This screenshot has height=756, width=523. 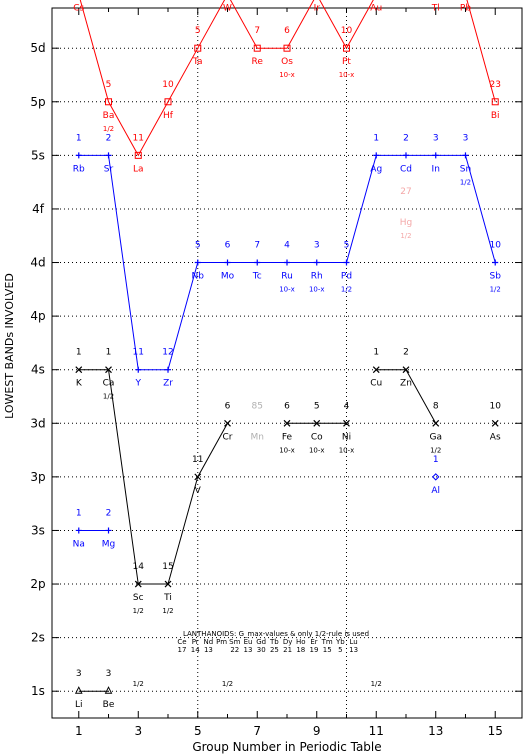 What do you see at coordinates (288, 642) in the screenshot?
I see `lanthanoid-symbol: Dy` at bounding box center [288, 642].